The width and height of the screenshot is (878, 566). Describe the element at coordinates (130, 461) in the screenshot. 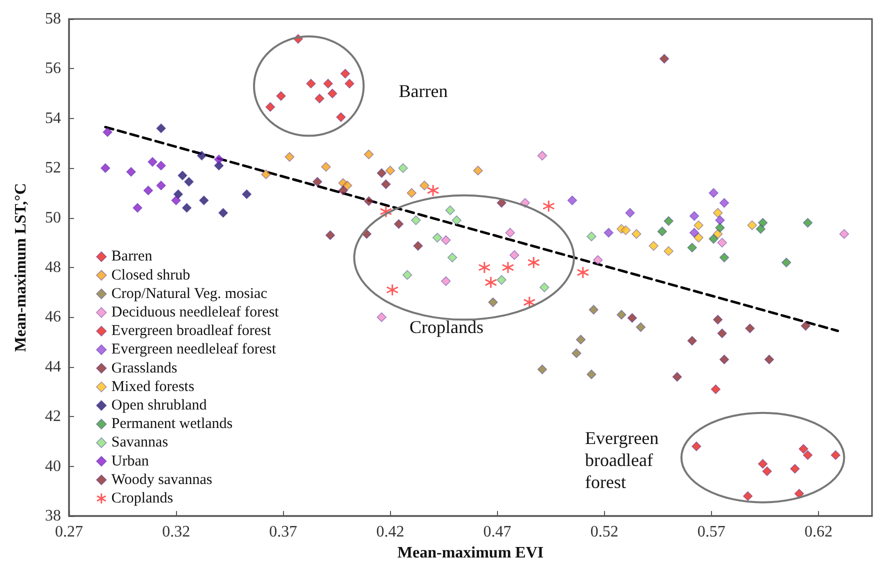

I see `legend-label: Urban` at that location.